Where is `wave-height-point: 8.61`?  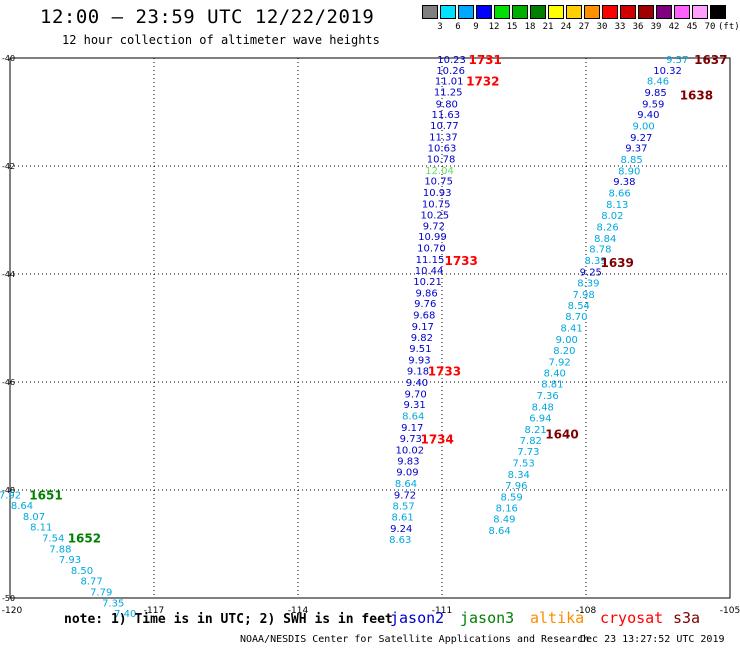 wave-height-point: 8.61 is located at coordinates (403, 517).